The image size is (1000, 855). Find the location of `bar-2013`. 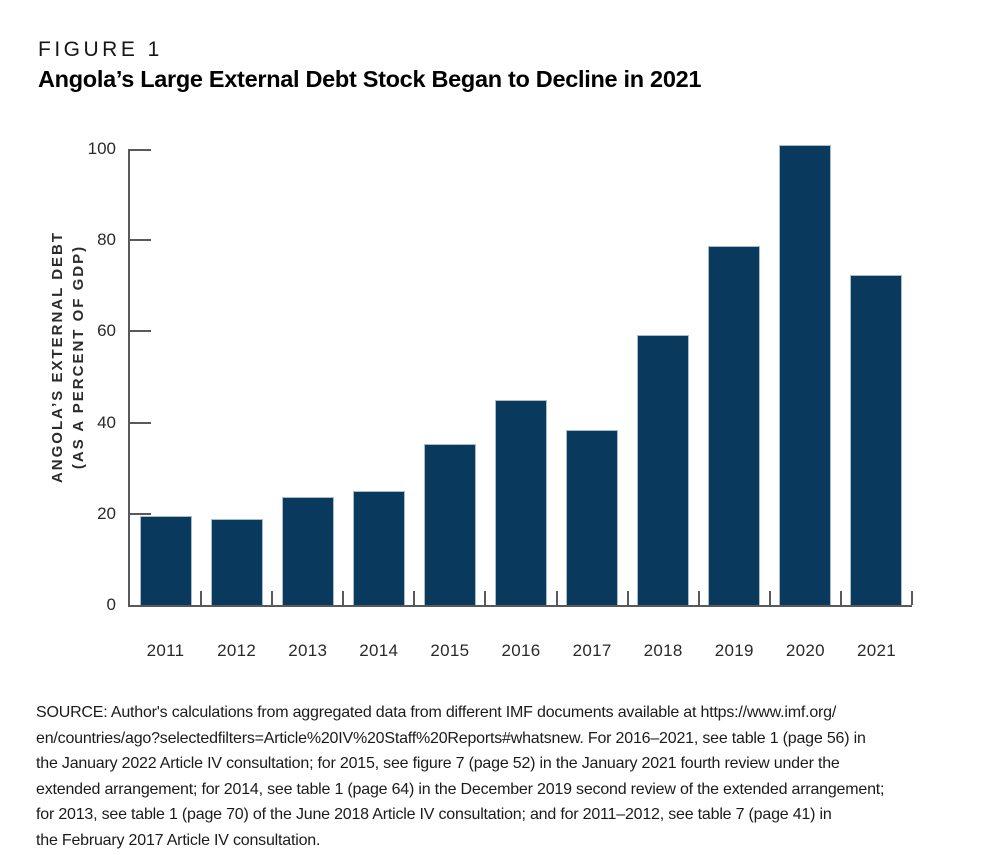

bar-2013 is located at coordinates (307, 551).